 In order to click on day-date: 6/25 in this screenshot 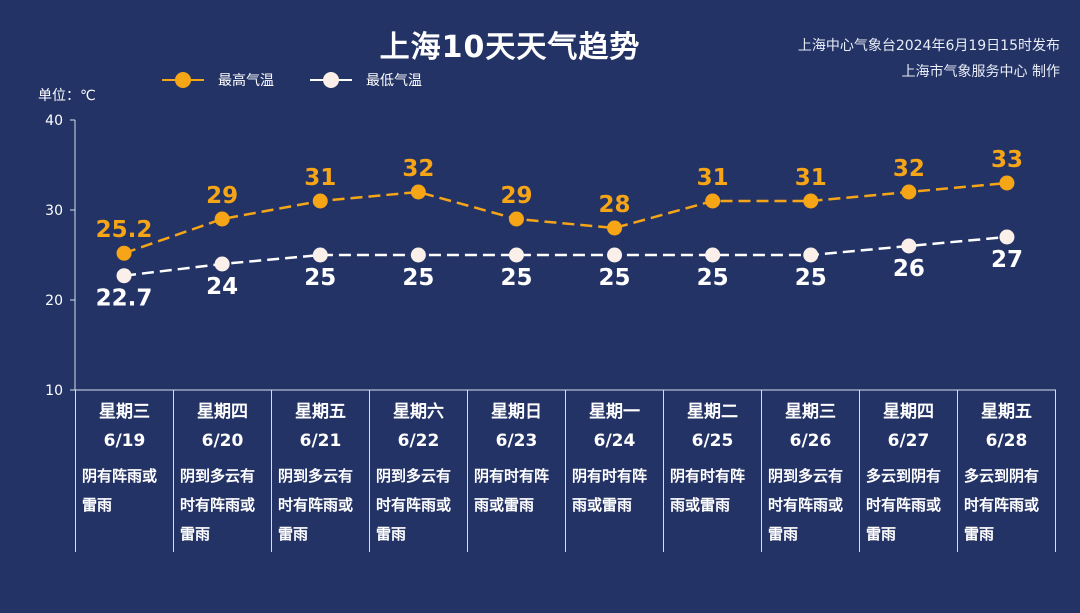, I will do `click(712, 441)`.